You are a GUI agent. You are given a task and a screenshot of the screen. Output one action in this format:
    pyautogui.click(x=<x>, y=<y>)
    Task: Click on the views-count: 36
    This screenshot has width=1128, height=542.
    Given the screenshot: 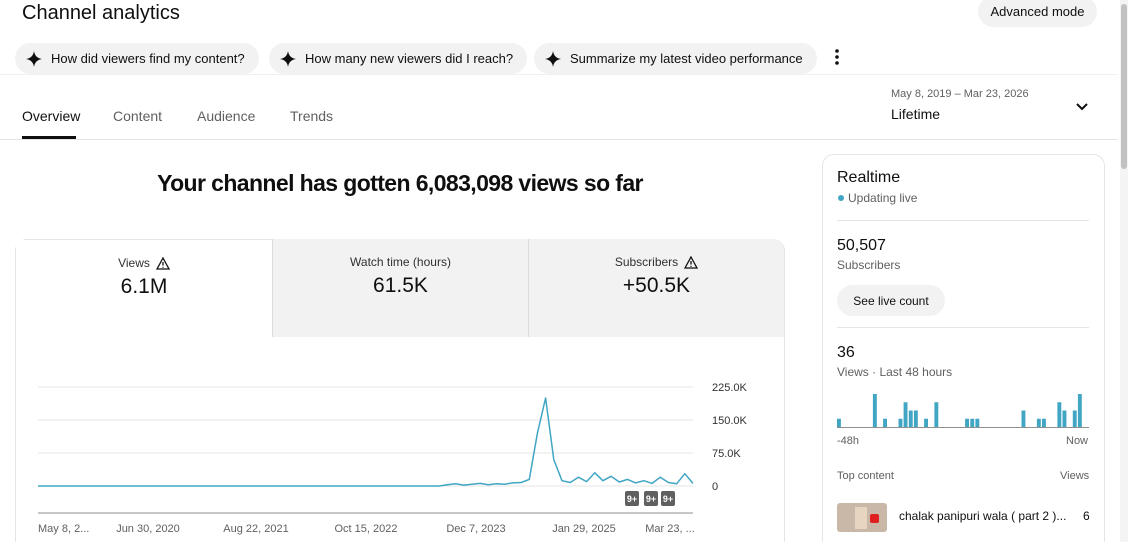 What is the action you would take?
    pyautogui.click(x=846, y=352)
    